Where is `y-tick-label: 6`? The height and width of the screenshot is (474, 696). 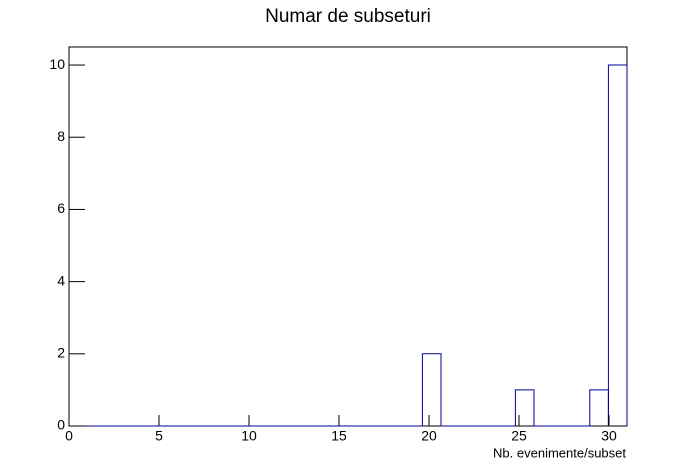
y-tick-label: 6 is located at coordinates (61, 208).